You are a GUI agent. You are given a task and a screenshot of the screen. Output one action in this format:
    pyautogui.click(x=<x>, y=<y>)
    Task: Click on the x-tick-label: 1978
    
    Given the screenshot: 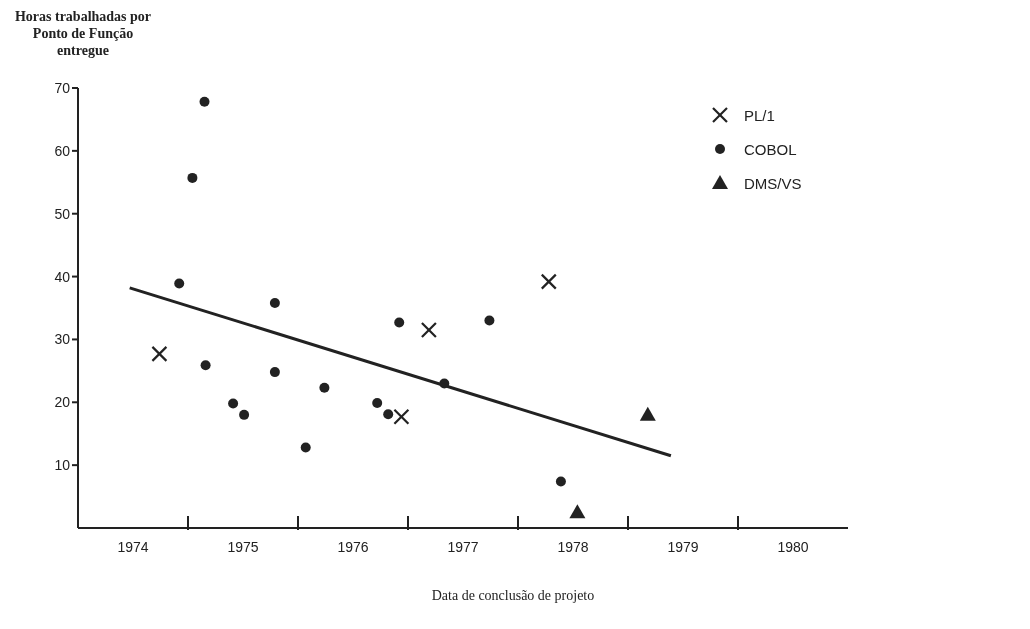 What is the action you would take?
    pyautogui.click(x=573, y=547)
    